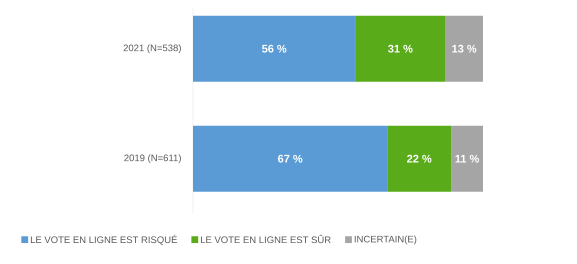 The height and width of the screenshot is (264, 577). I want to click on data-label: 11 %, so click(467, 158).